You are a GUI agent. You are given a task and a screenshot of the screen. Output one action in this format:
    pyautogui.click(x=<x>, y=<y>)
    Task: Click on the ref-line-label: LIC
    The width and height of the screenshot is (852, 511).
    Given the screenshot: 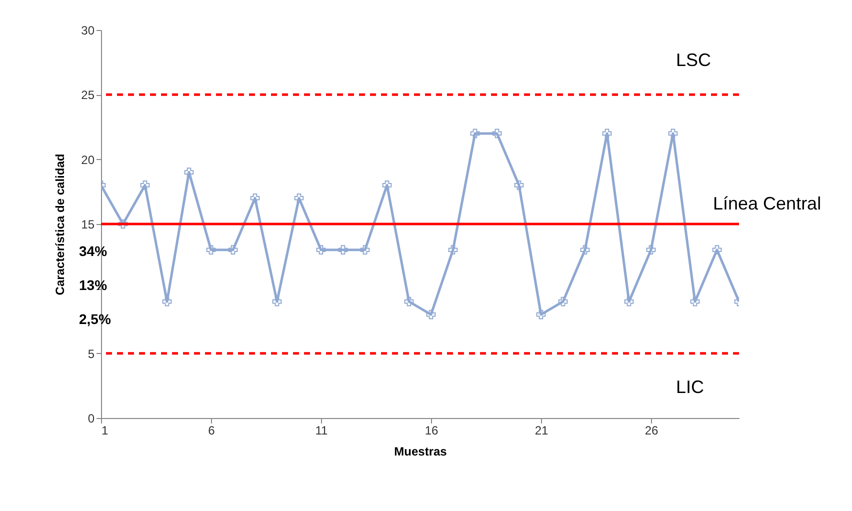 What is the action you would take?
    pyautogui.click(x=690, y=387)
    